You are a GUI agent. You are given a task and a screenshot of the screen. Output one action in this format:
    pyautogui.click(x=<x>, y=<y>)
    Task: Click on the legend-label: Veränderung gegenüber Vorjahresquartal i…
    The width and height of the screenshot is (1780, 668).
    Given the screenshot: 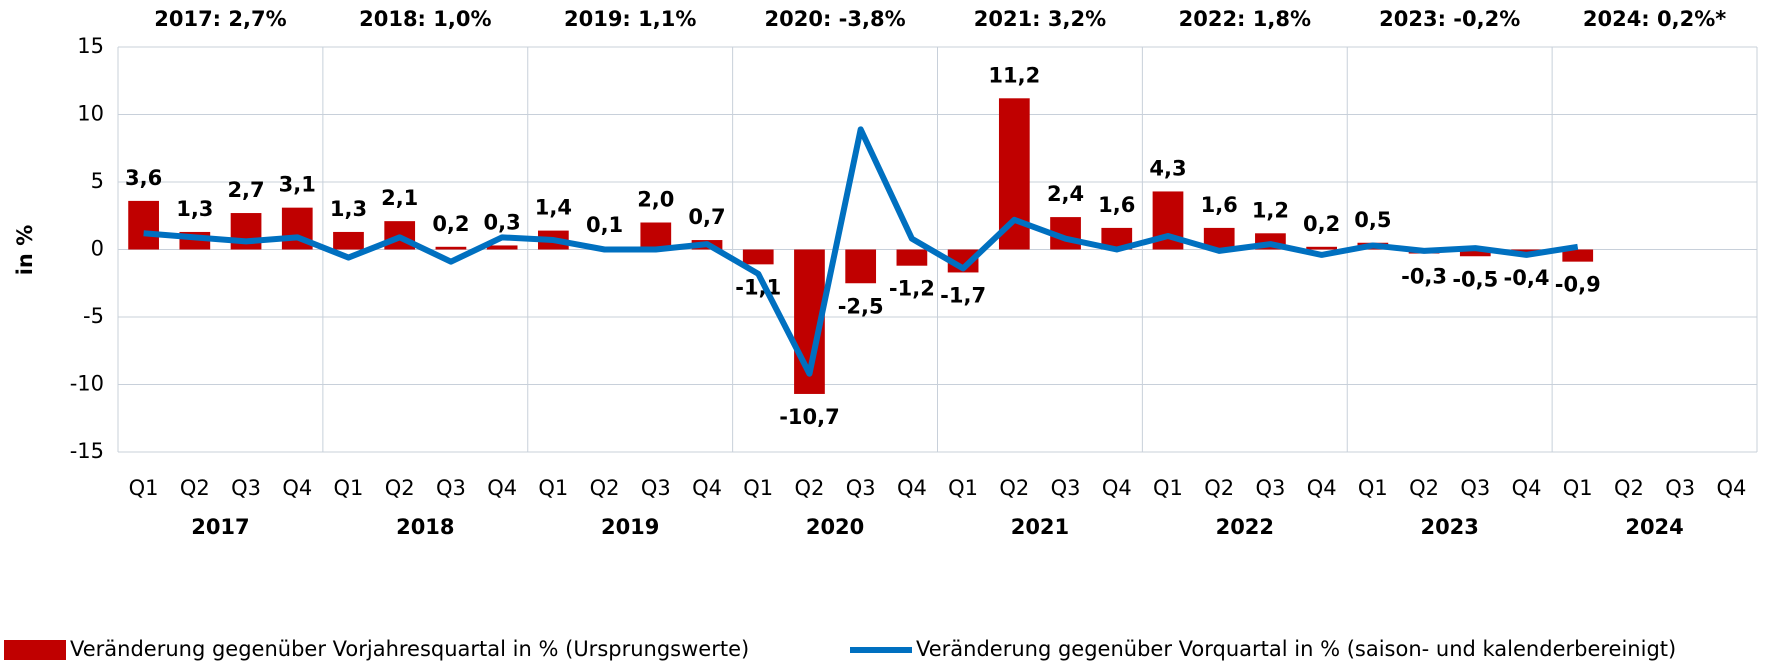 What is the action you would take?
    pyautogui.click(x=409, y=649)
    